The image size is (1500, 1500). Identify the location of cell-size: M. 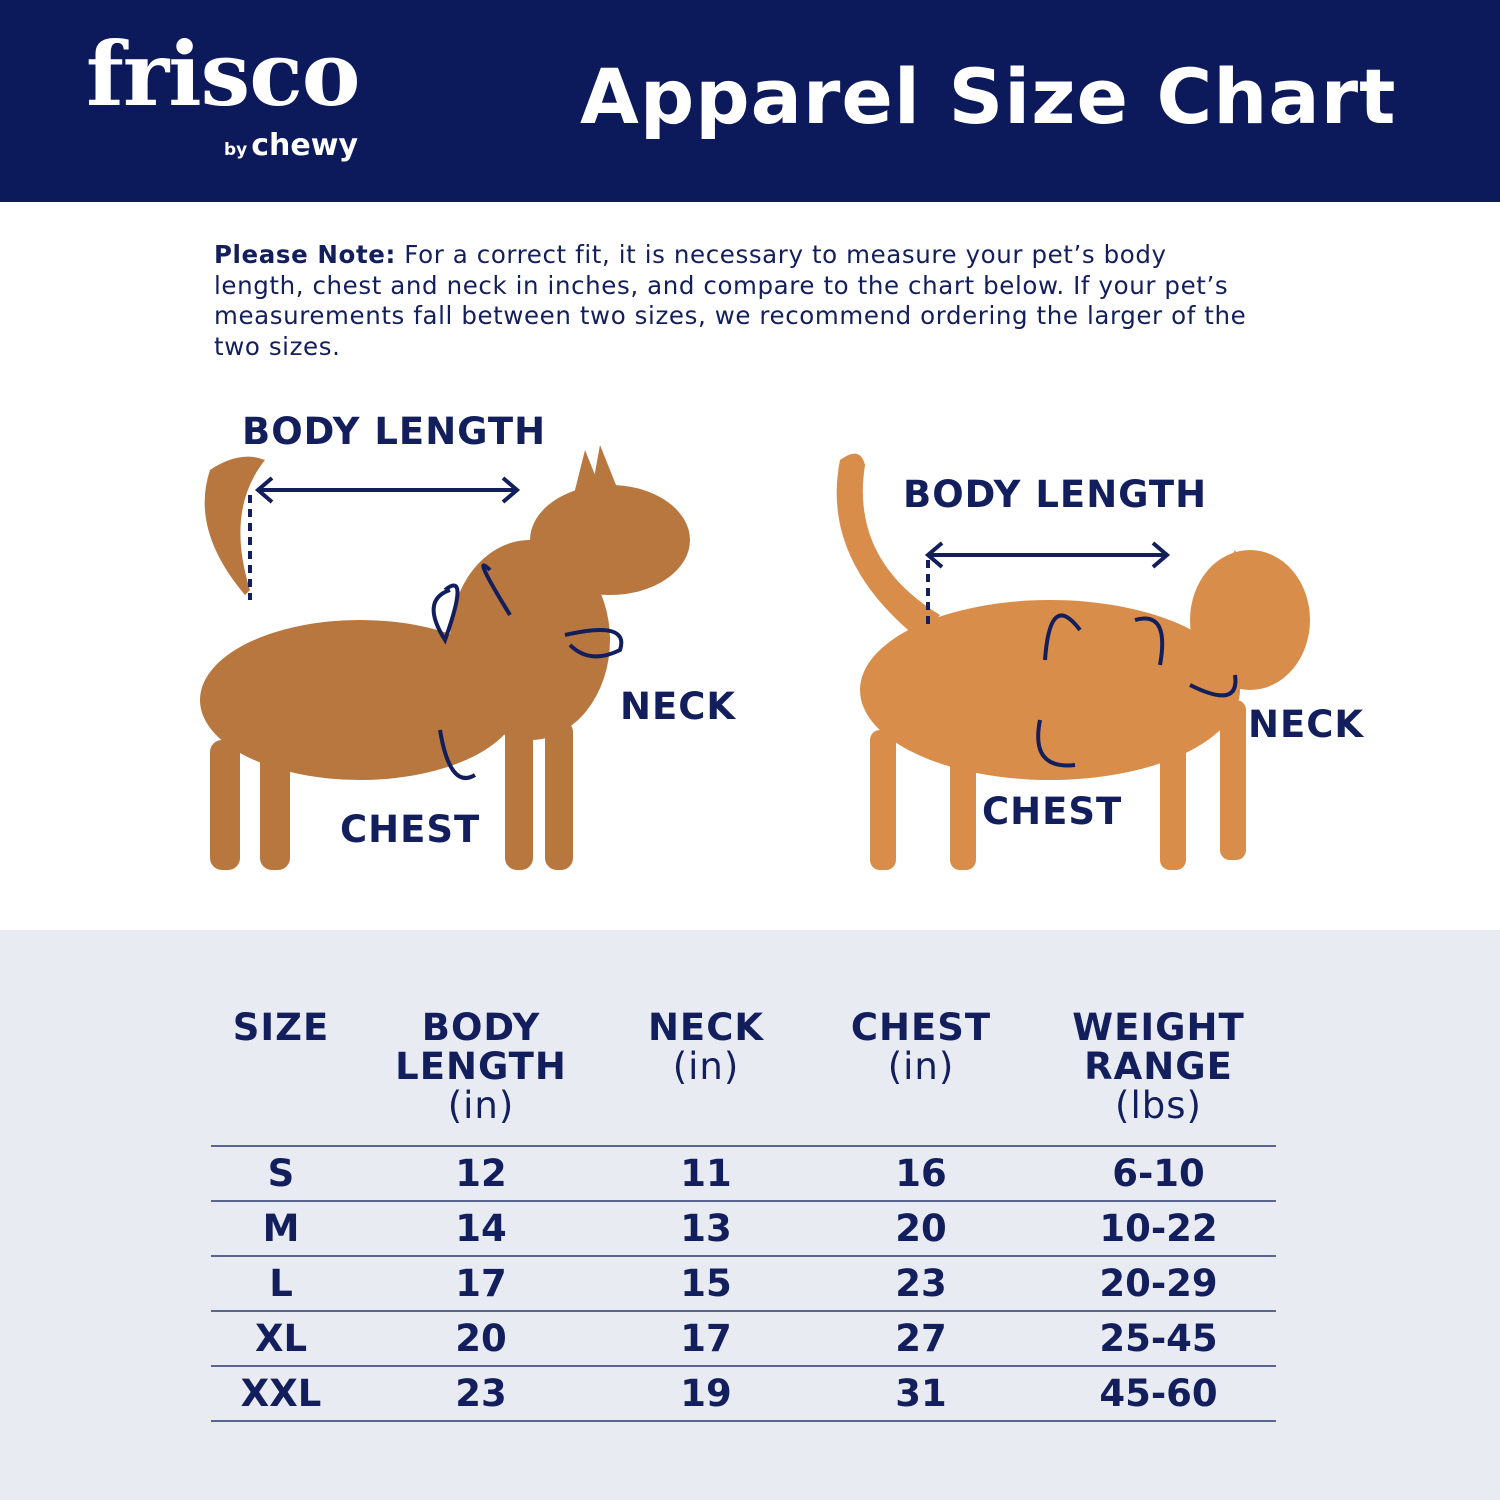
(281, 1228).